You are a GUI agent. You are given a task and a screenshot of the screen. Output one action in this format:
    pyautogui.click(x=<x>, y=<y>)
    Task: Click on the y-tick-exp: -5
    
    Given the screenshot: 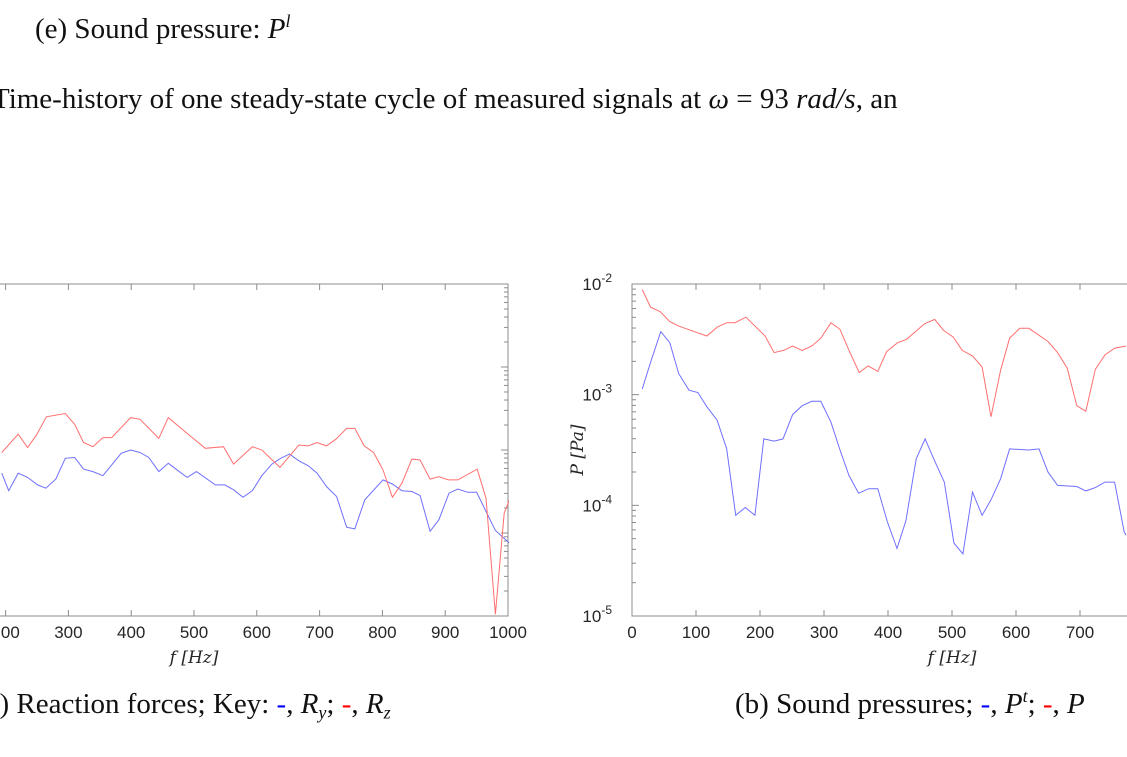 What is the action you would take?
    pyautogui.click(x=606, y=610)
    